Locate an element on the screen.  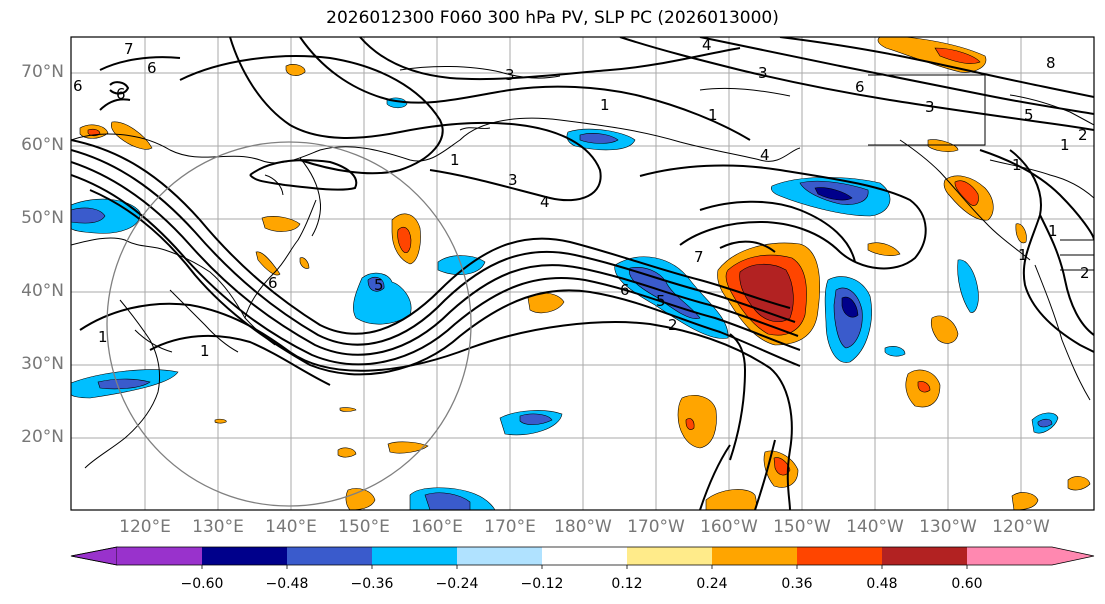
lon-label: 140°W is located at coordinates (875, 527).